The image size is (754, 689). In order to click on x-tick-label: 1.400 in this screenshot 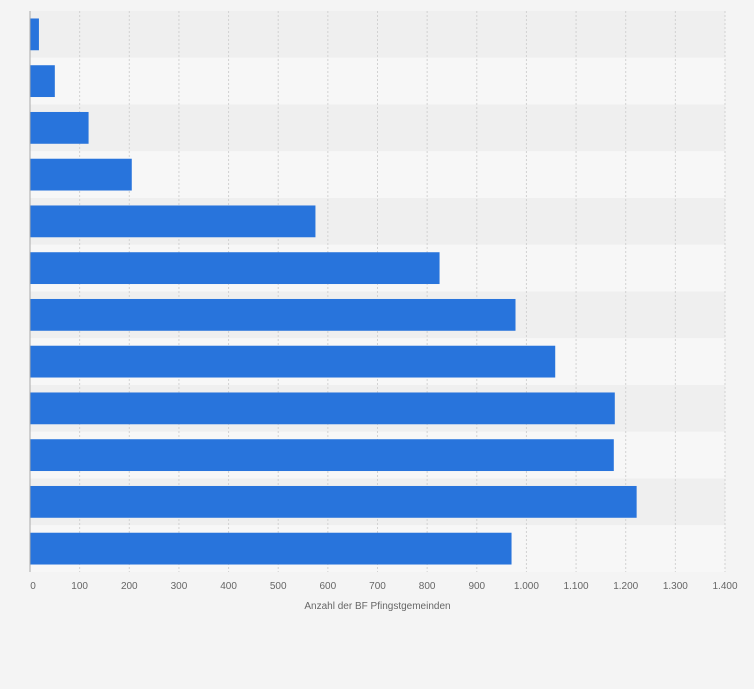, I will do `click(724, 586)`.